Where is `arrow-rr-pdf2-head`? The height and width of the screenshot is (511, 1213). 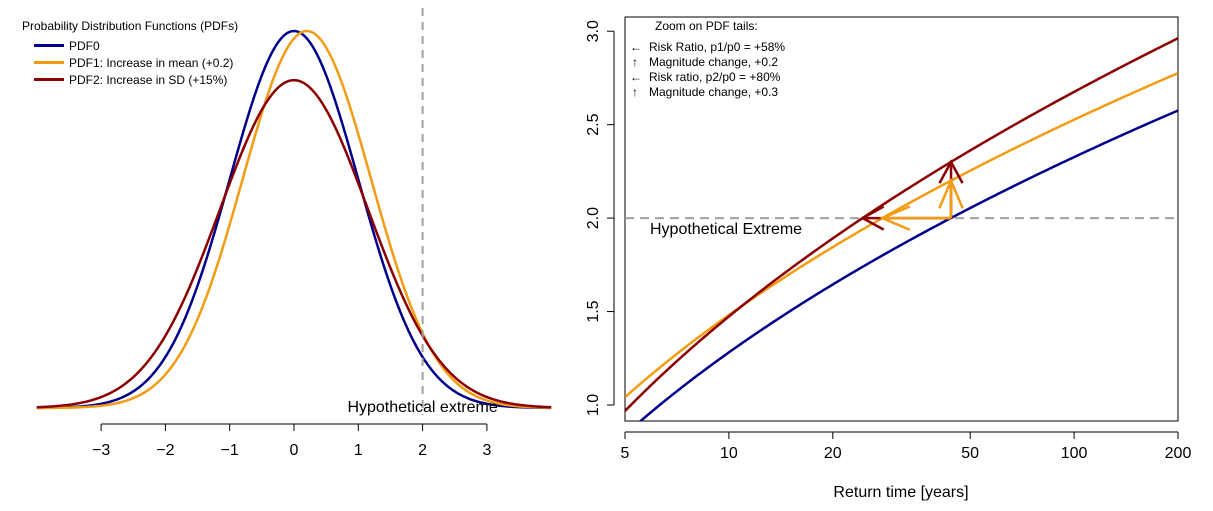 arrow-rr-pdf2-head is located at coordinates (872, 218).